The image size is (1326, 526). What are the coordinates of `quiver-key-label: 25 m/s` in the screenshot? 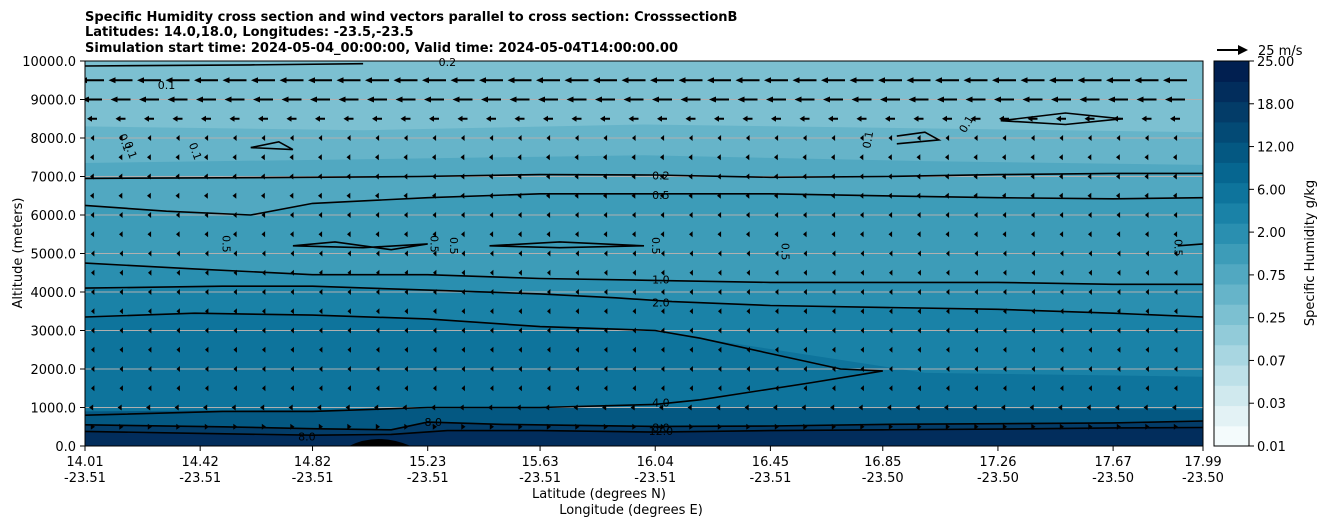 It's located at (1280, 51).